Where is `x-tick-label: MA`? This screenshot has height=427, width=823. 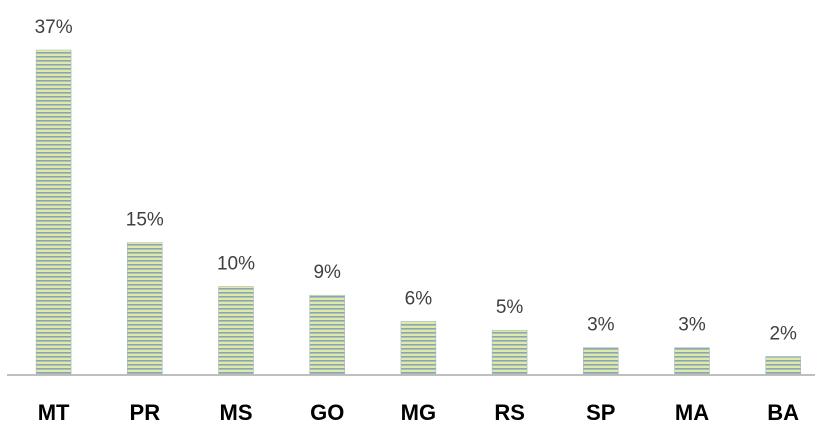 x-tick-label: MA is located at coordinates (692, 412).